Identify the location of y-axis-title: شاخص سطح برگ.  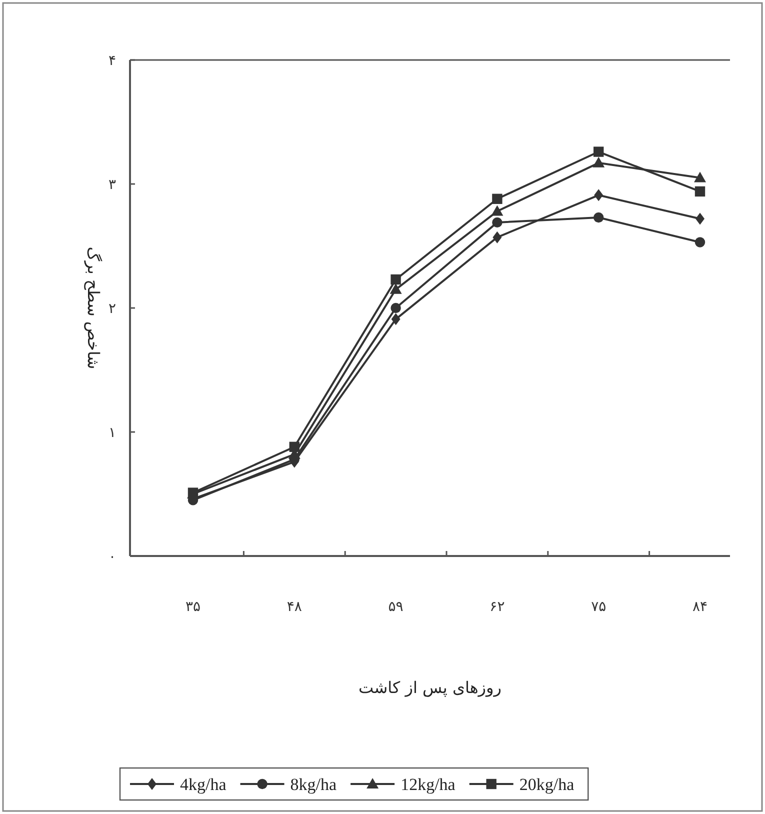
(93, 308).